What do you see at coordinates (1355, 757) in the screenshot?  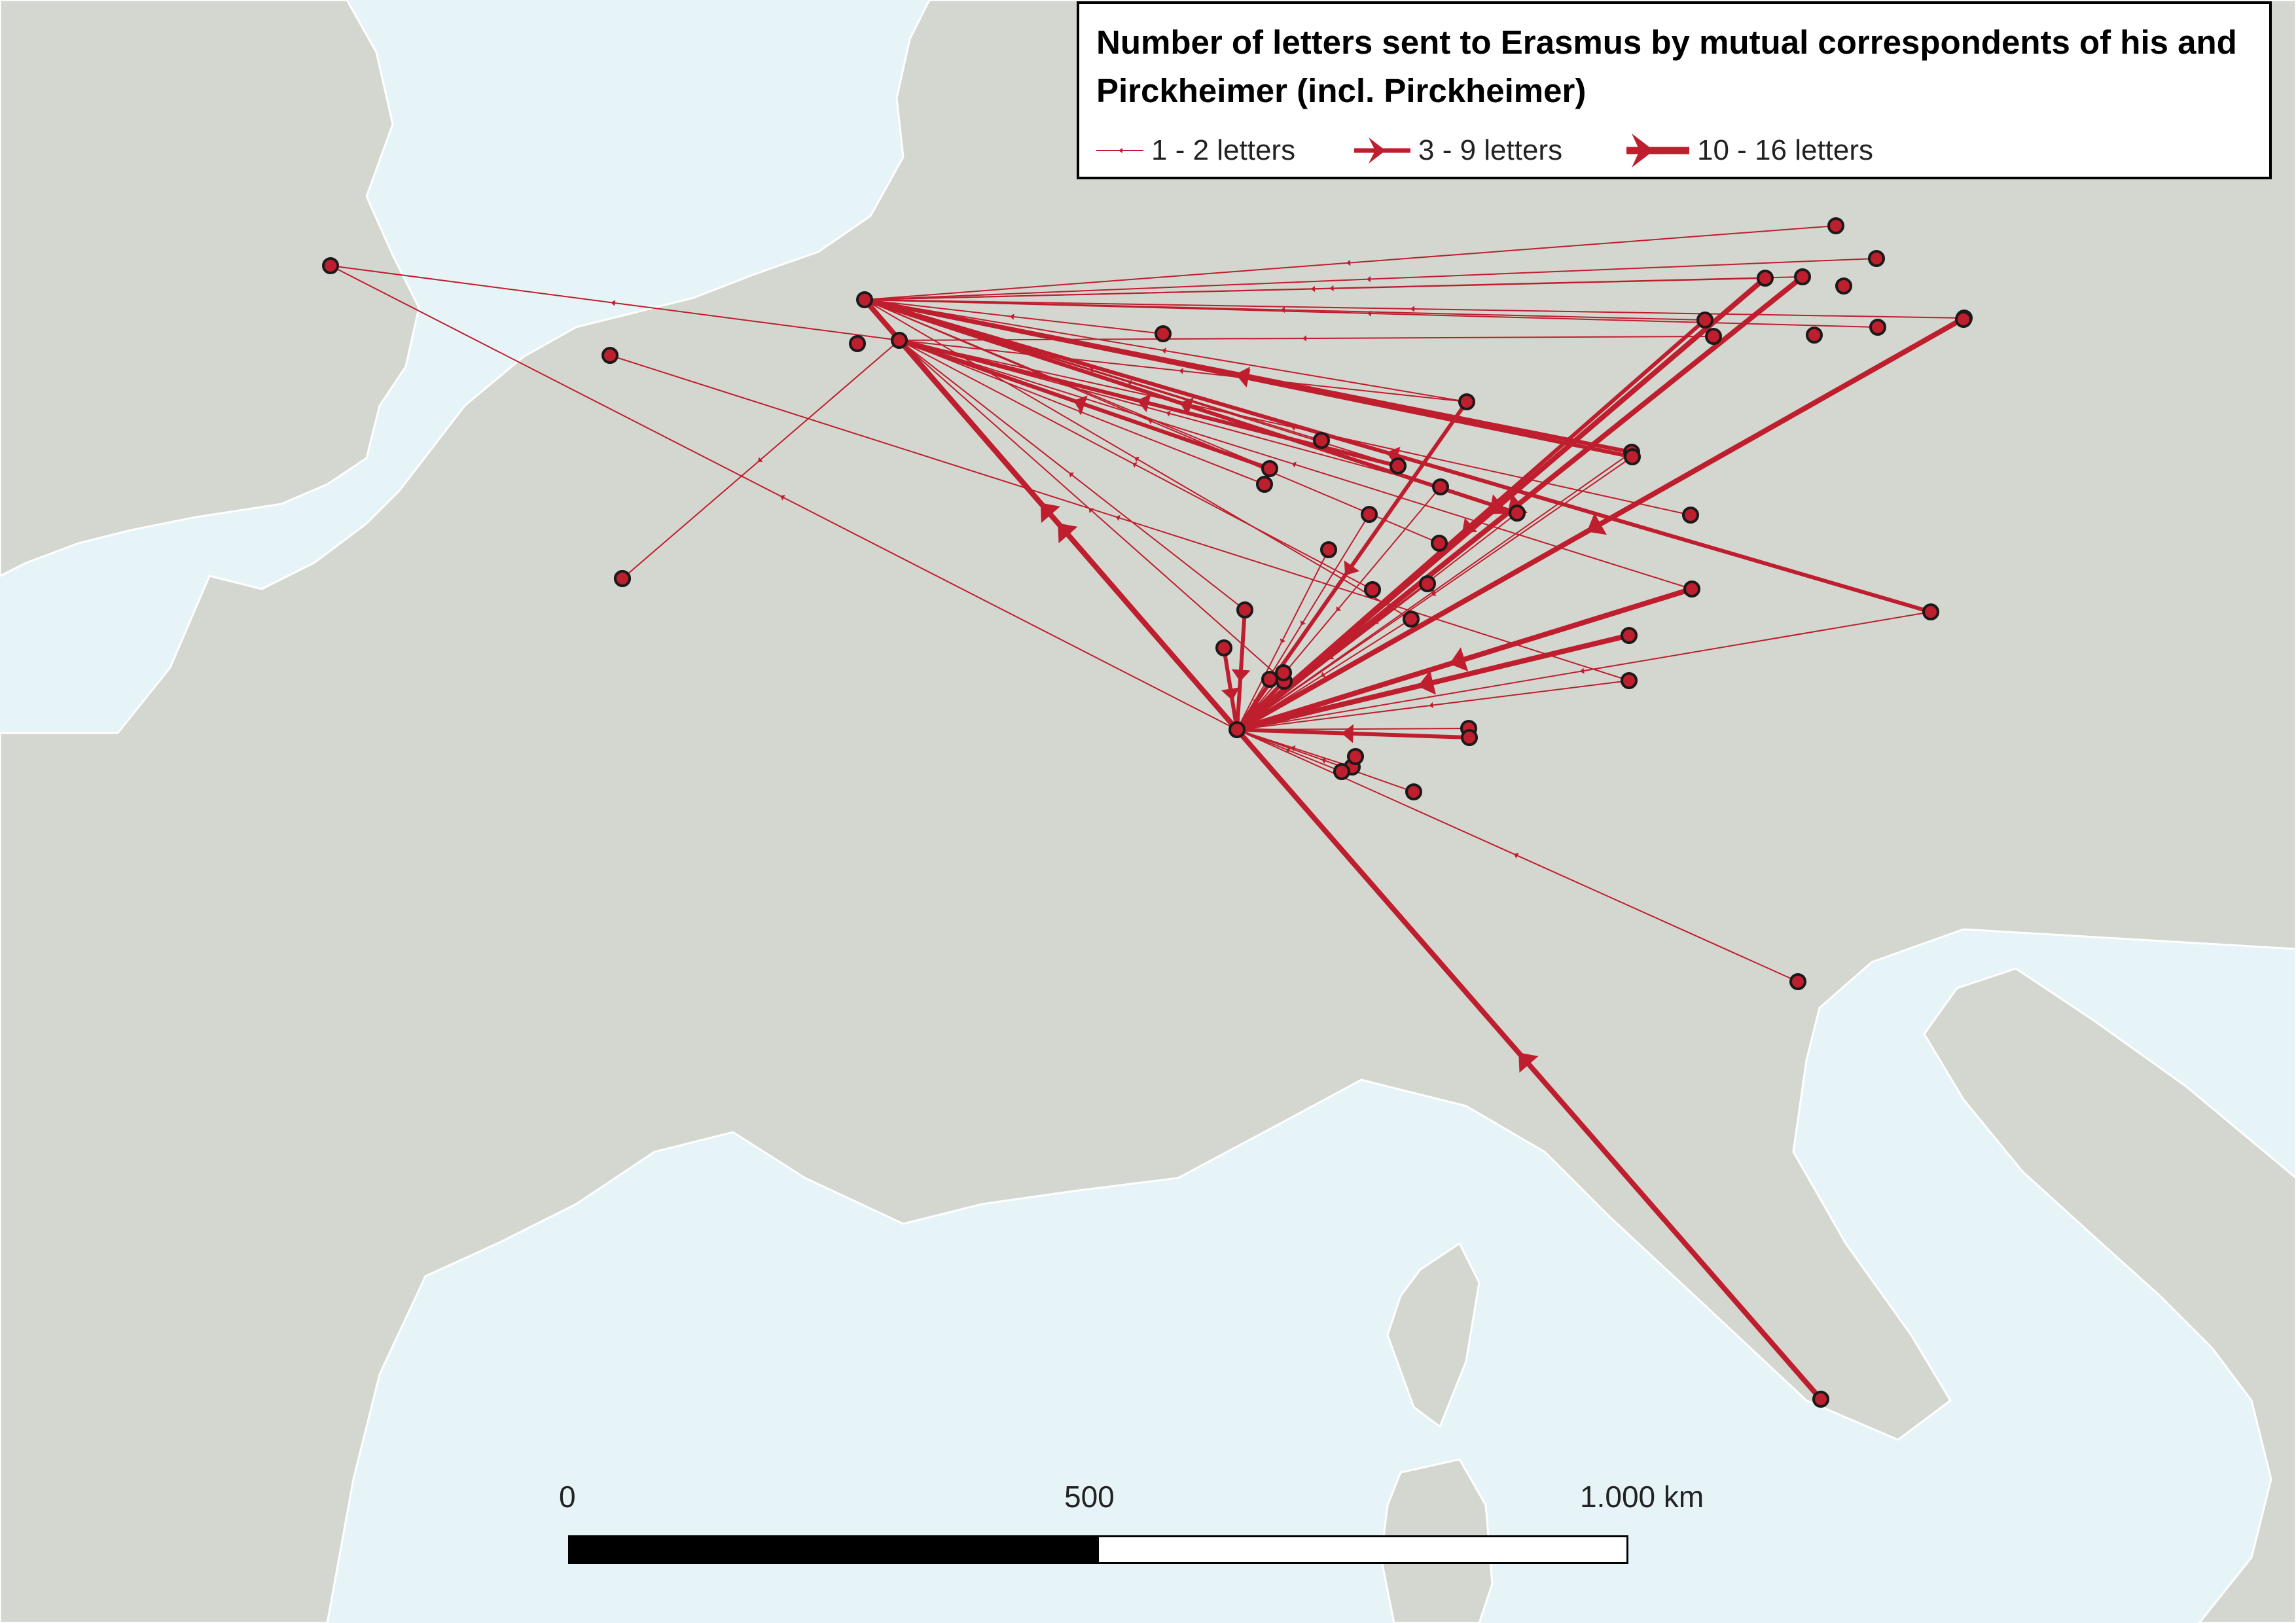 I see `place-marker-zurich` at bounding box center [1355, 757].